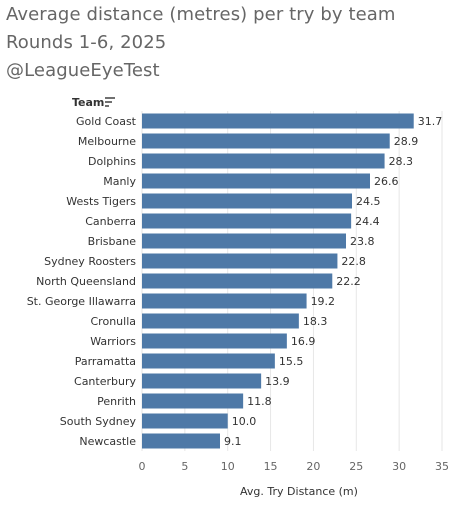  Describe the element at coordinates (386, 181) in the screenshot. I see `value-label: 26.6` at that location.